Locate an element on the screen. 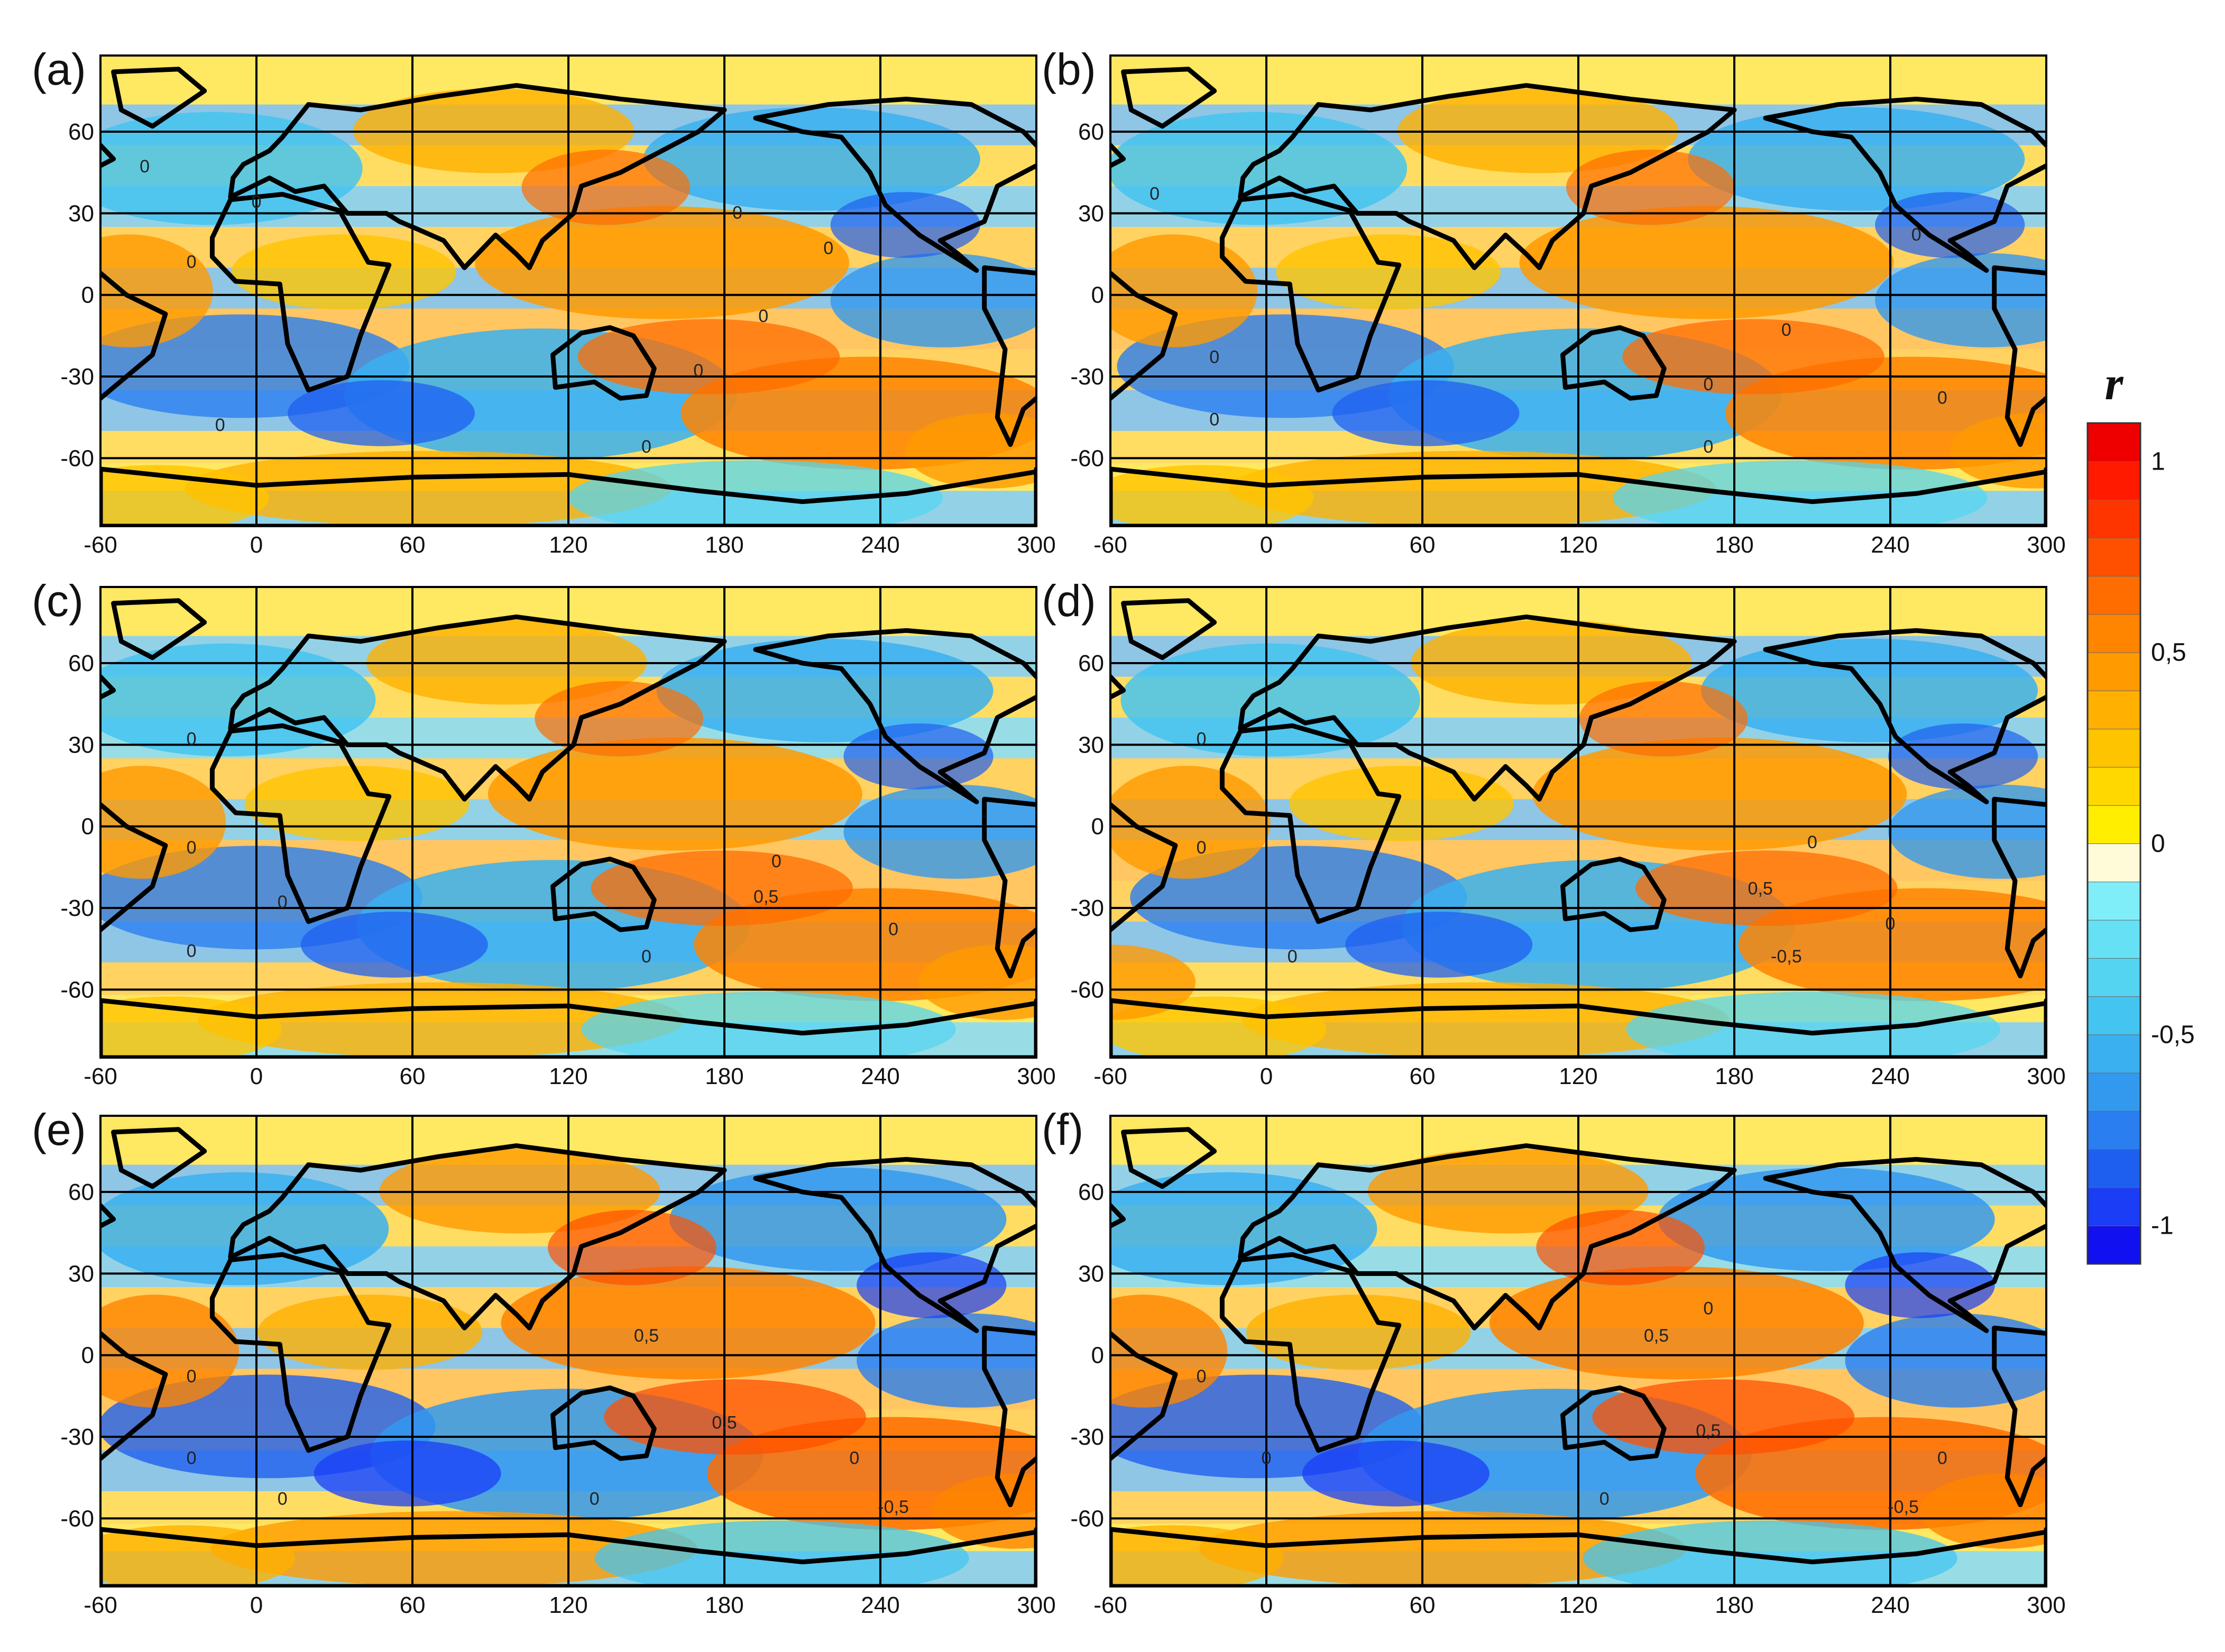  coastlines is located at coordinates (568, 828).